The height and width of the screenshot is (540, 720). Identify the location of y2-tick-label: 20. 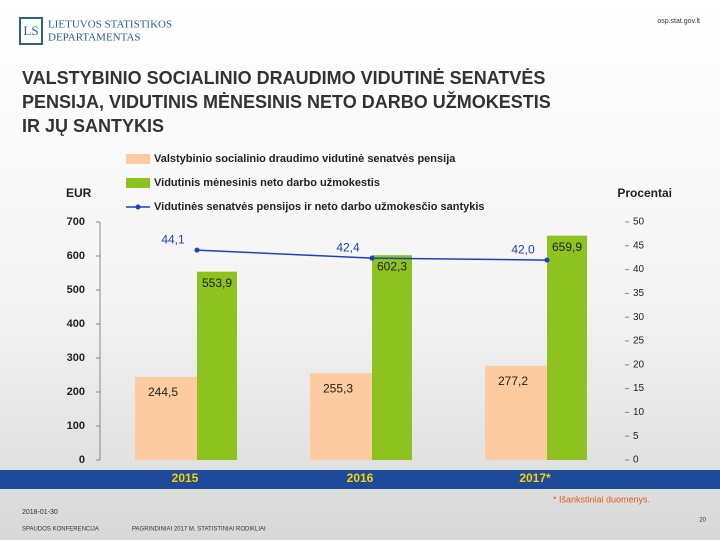
(639, 364).